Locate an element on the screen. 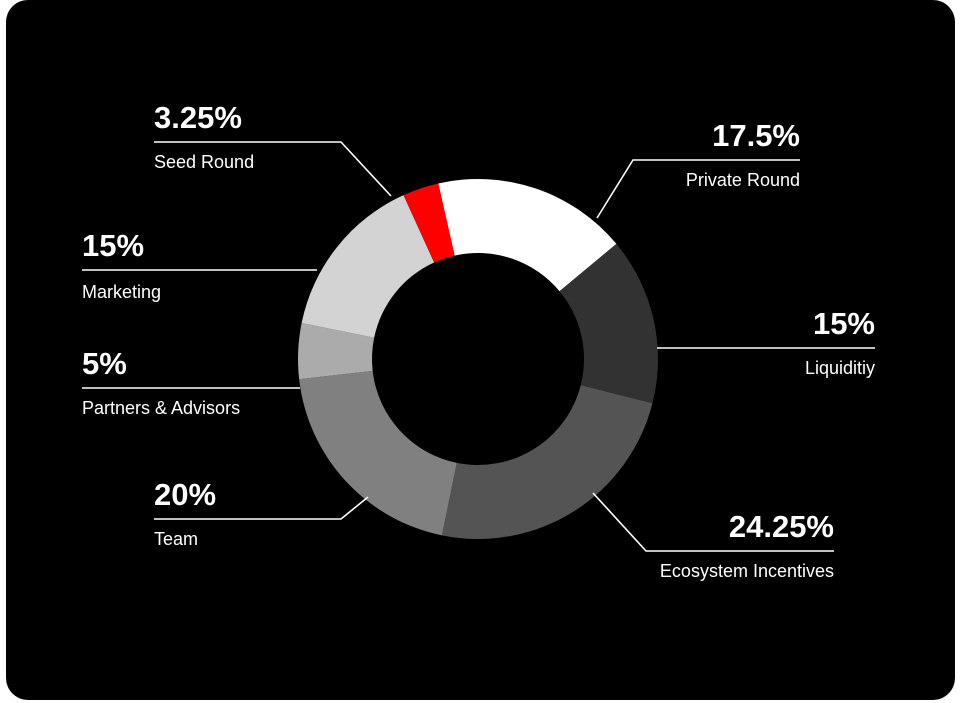  slice-marketing is located at coordinates (368, 266).